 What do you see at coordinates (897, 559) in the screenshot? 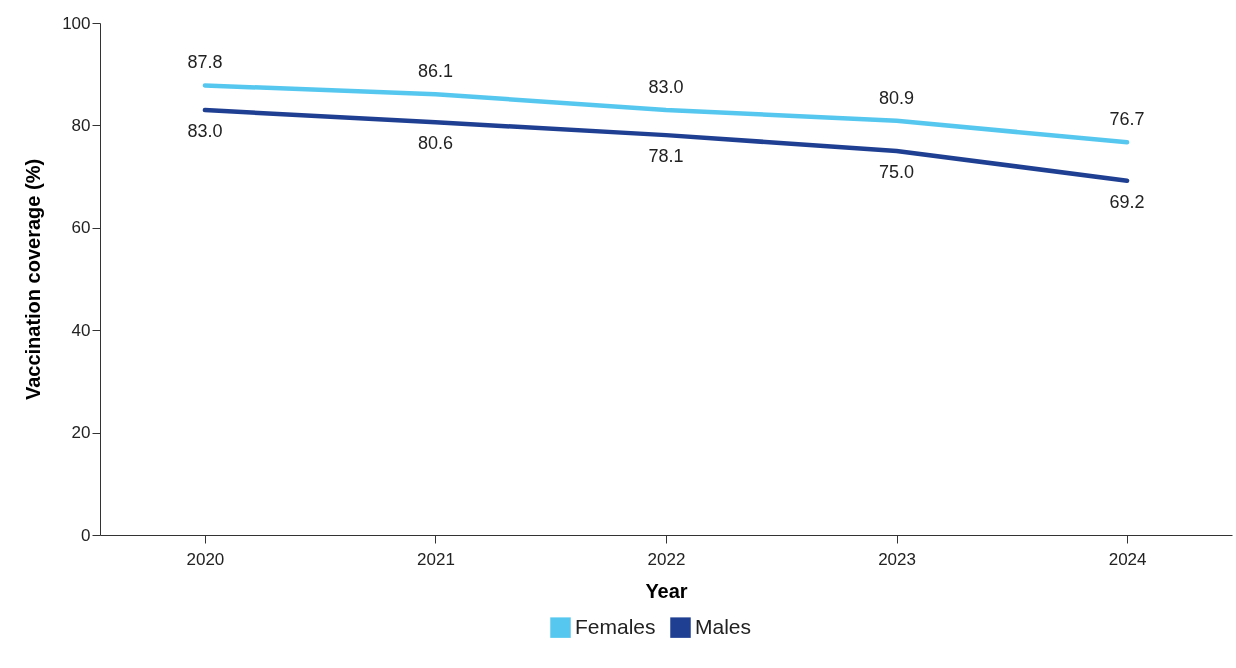
I see `x-tick-label: 2023` at bounding box center [897, 559].